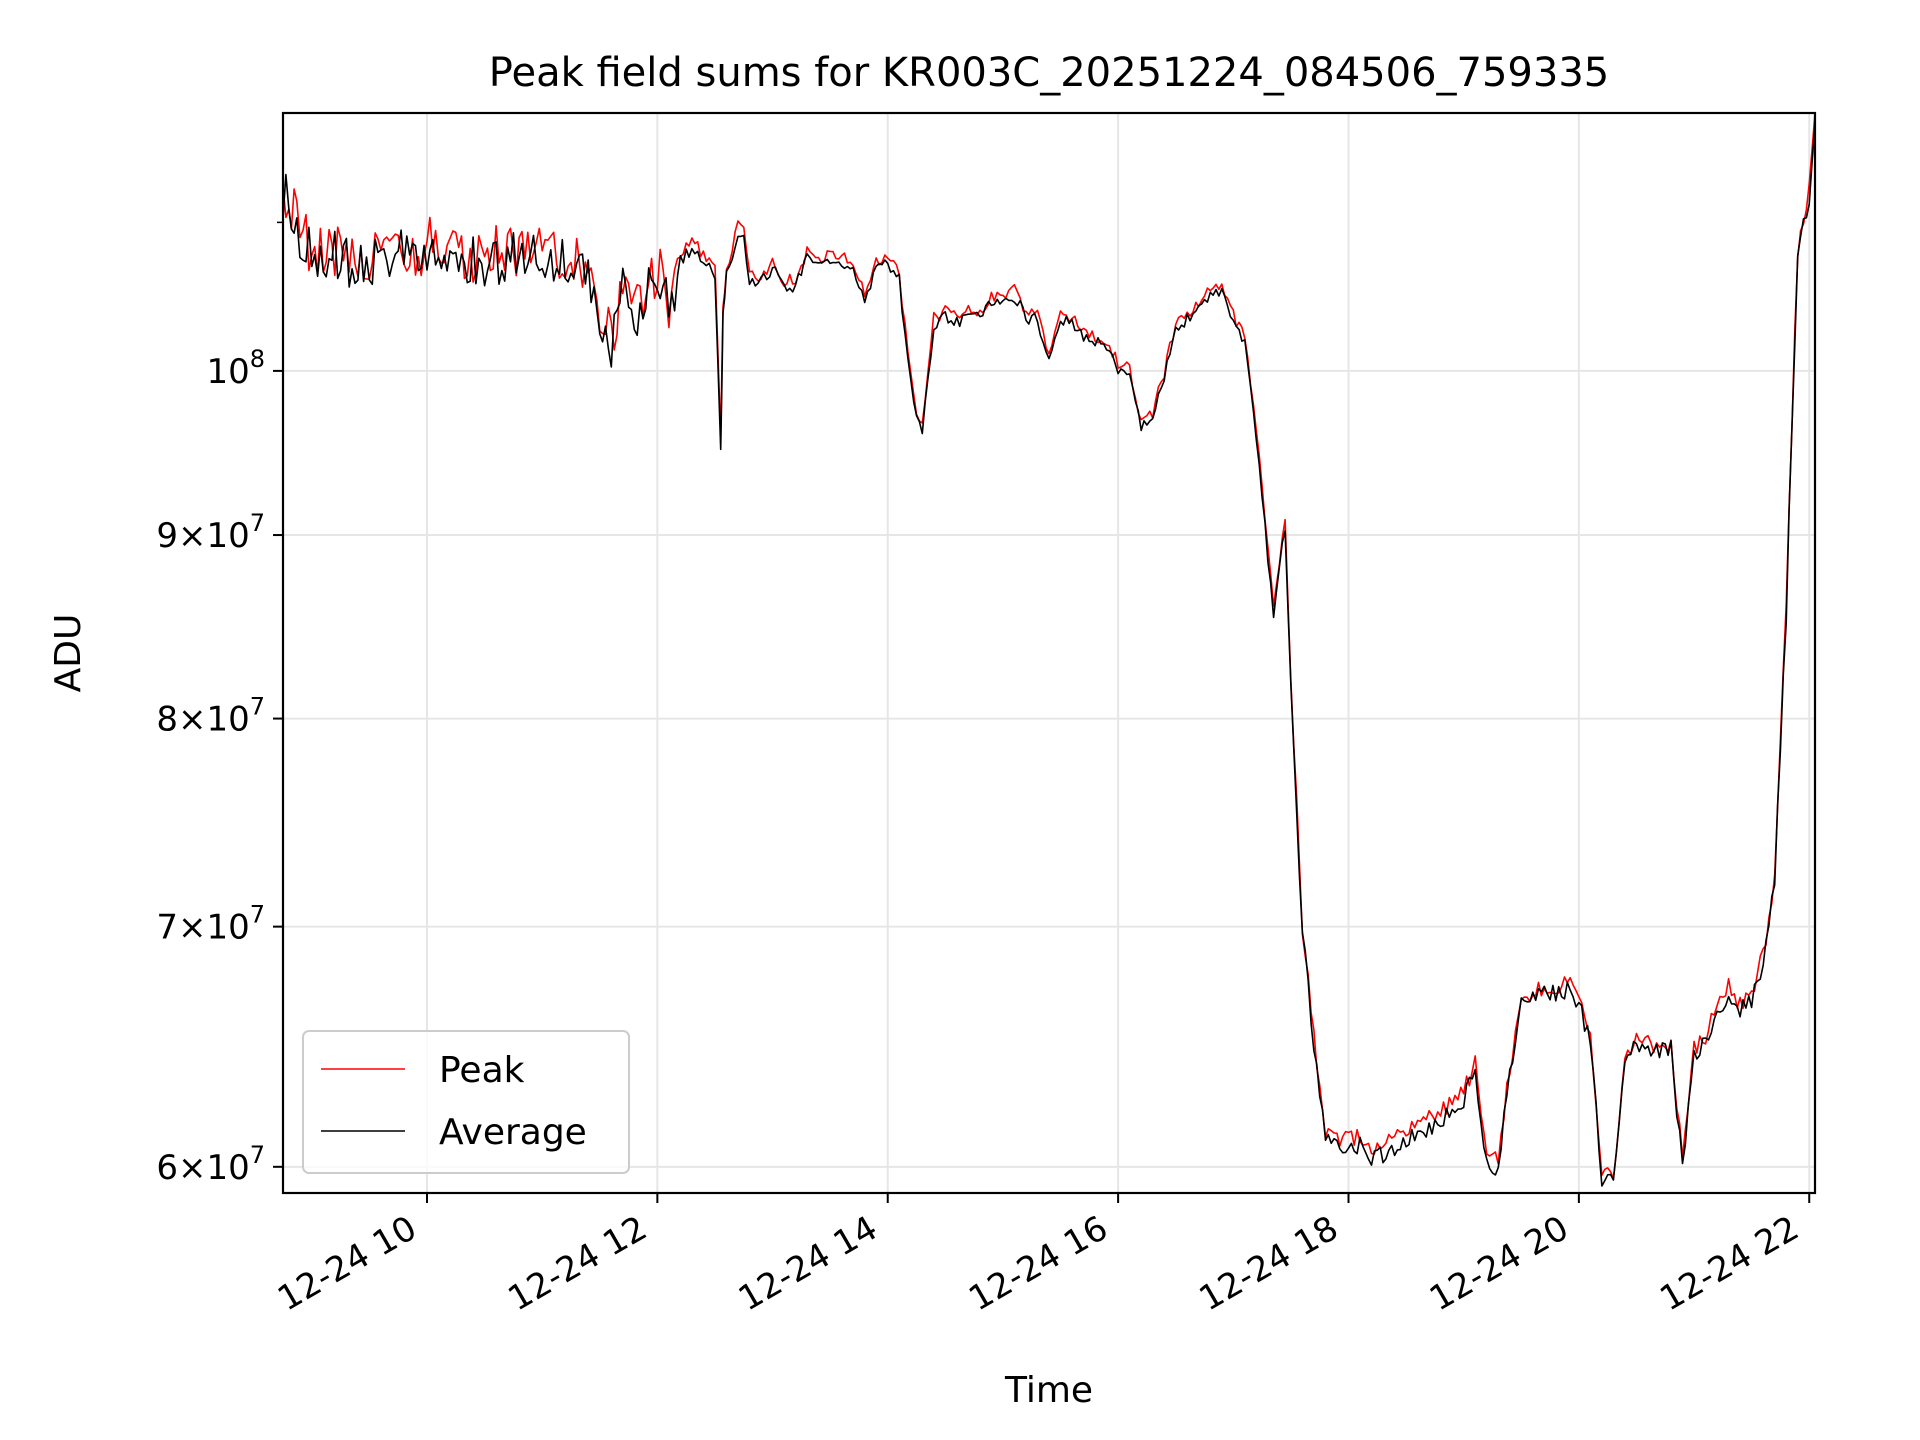 This screenshot has height=1440, width=1920. I want to click on legend: Peak Average, so click(466, 1102).